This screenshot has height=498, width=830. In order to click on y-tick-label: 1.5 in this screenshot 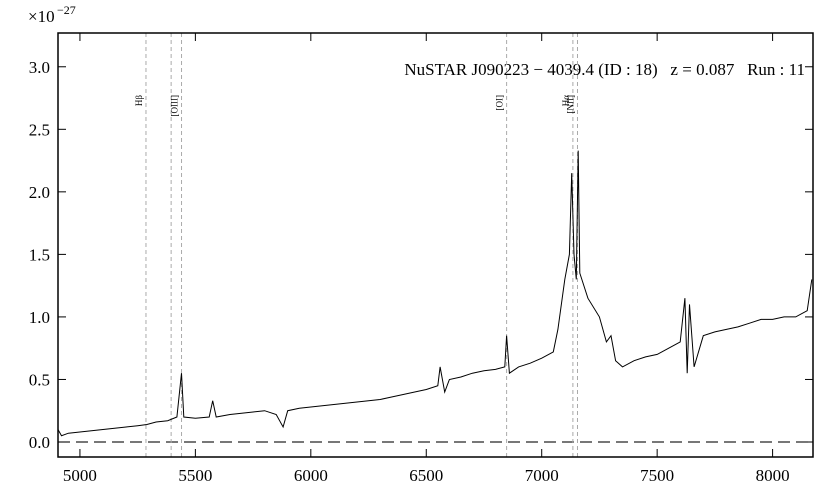, I will do `click(39, 254)`.